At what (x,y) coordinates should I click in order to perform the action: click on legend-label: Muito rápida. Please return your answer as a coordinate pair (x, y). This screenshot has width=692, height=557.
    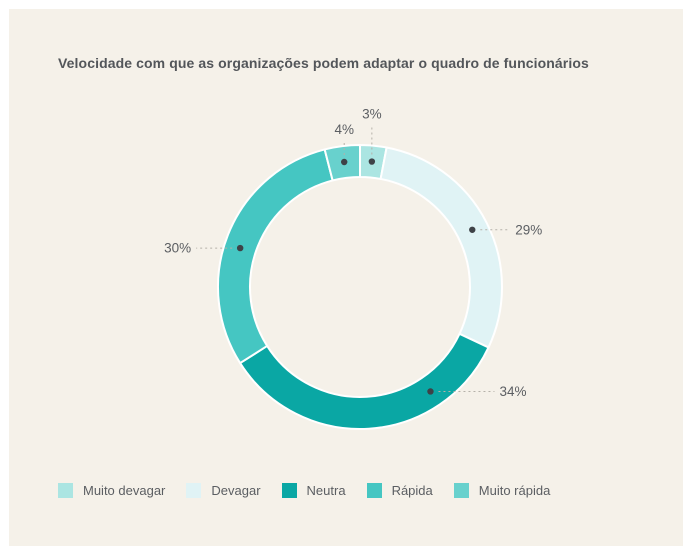
    Looking at the image, I should click on (514, 490).